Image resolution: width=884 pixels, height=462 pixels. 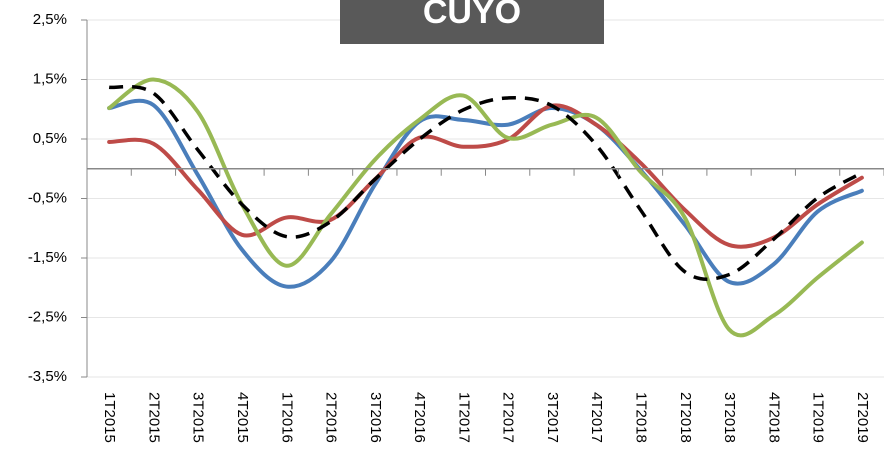 I want to click on y-tick-label: -1,5%, so click(x=47, y=257).